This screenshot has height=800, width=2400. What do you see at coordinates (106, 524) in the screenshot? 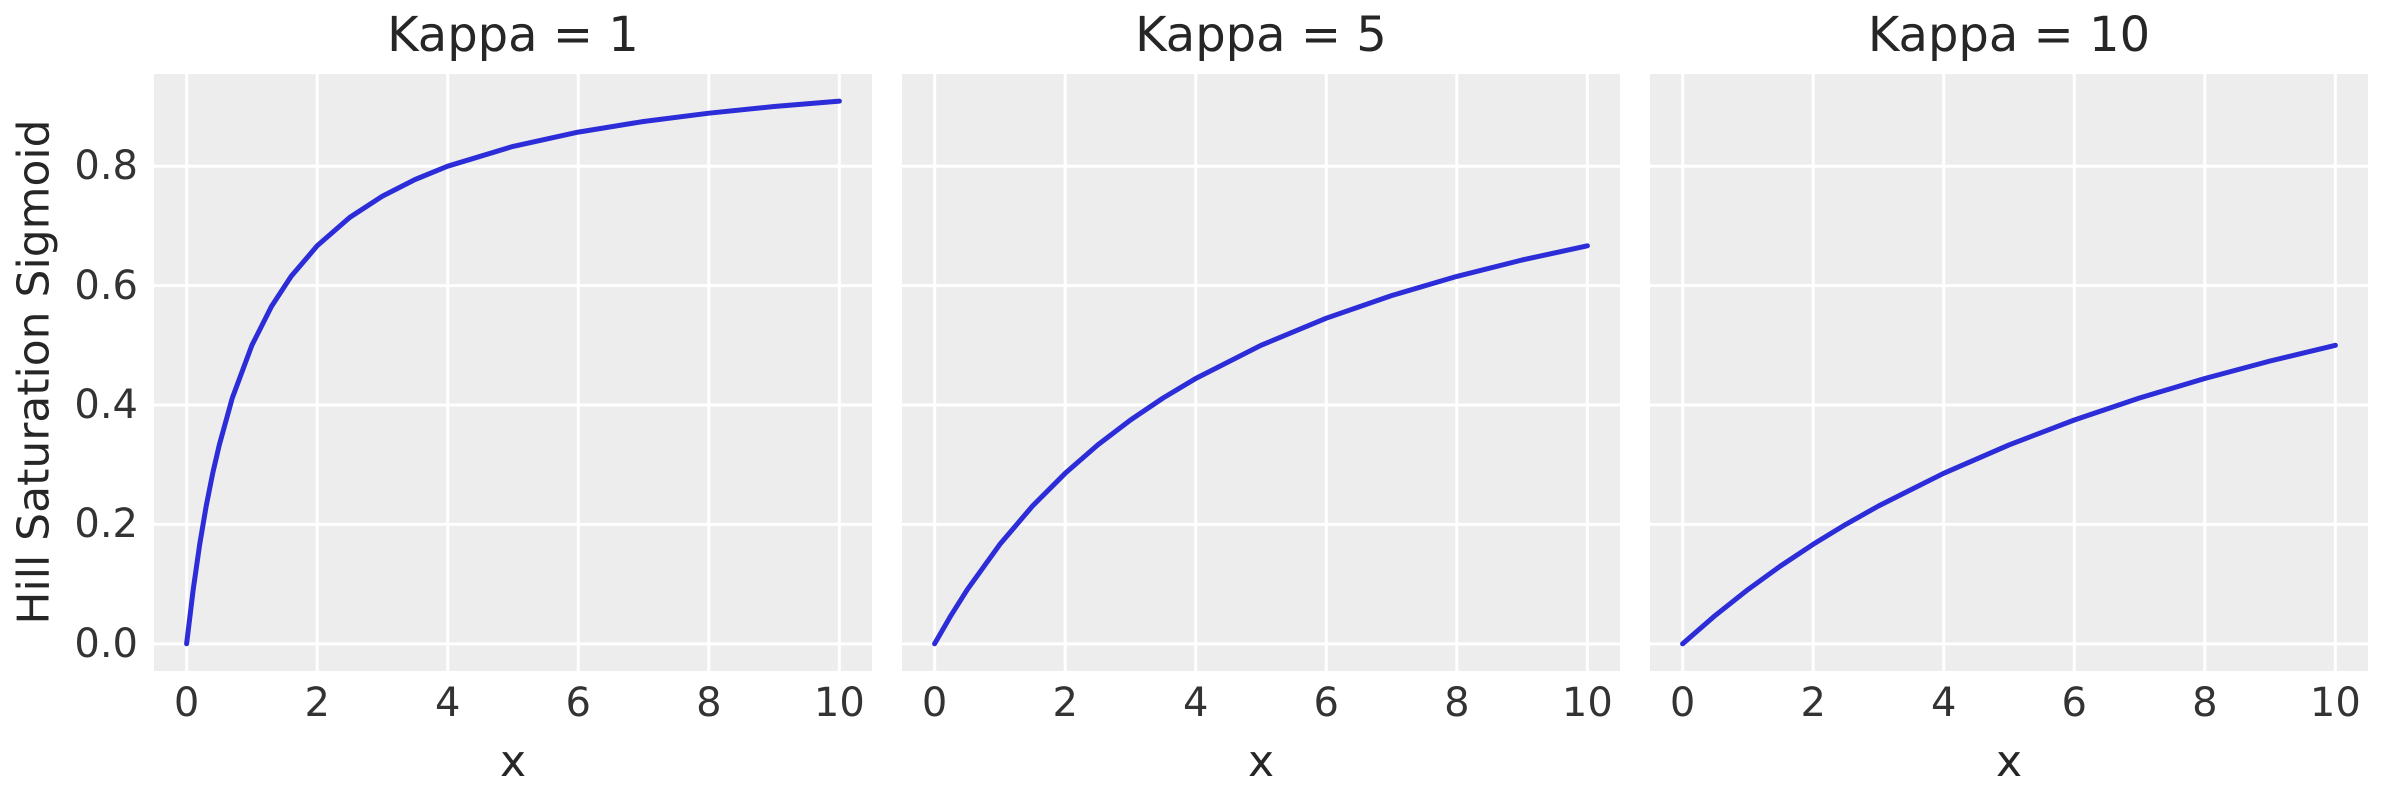
I see `y-tick-label: 0.2` at bounding box center [106, 524].